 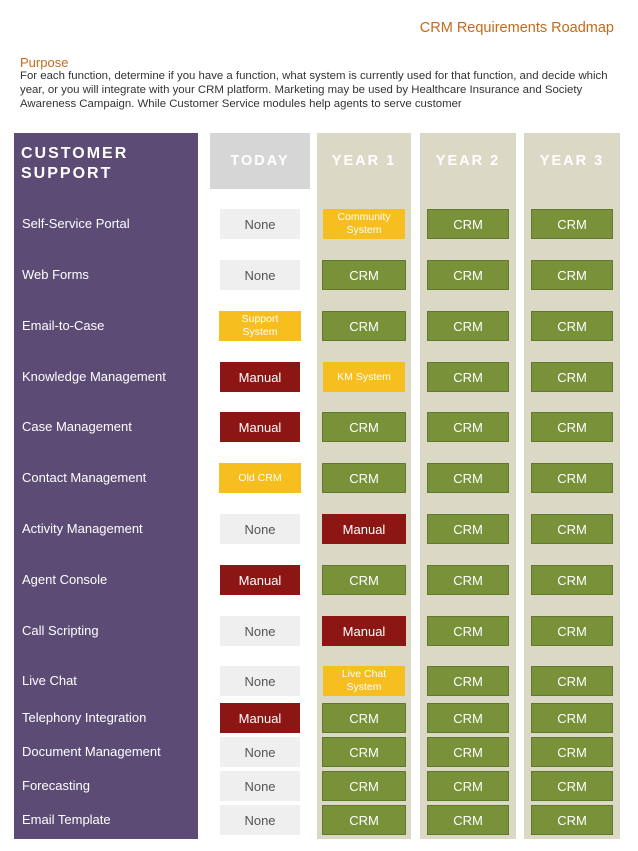 What do you see at coordinates (67, 173) in the screenshot?
I see `section-title-line2: SUPPORT` at bounding box center [67, 173].